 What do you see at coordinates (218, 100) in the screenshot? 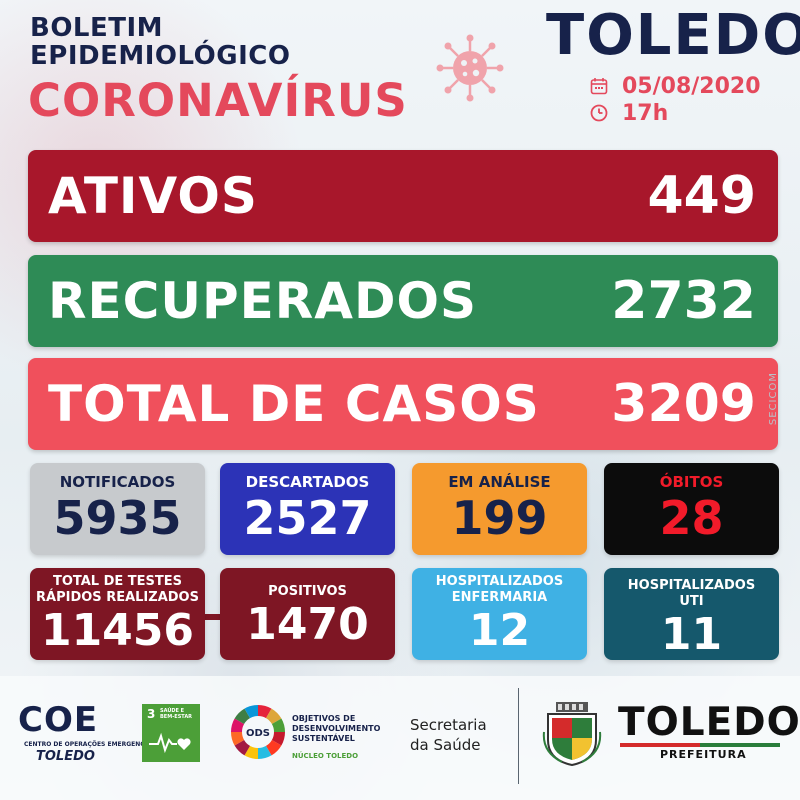
I see `coronavirus-title: CORONAVÍRUS` at bounding box center [218, 100].